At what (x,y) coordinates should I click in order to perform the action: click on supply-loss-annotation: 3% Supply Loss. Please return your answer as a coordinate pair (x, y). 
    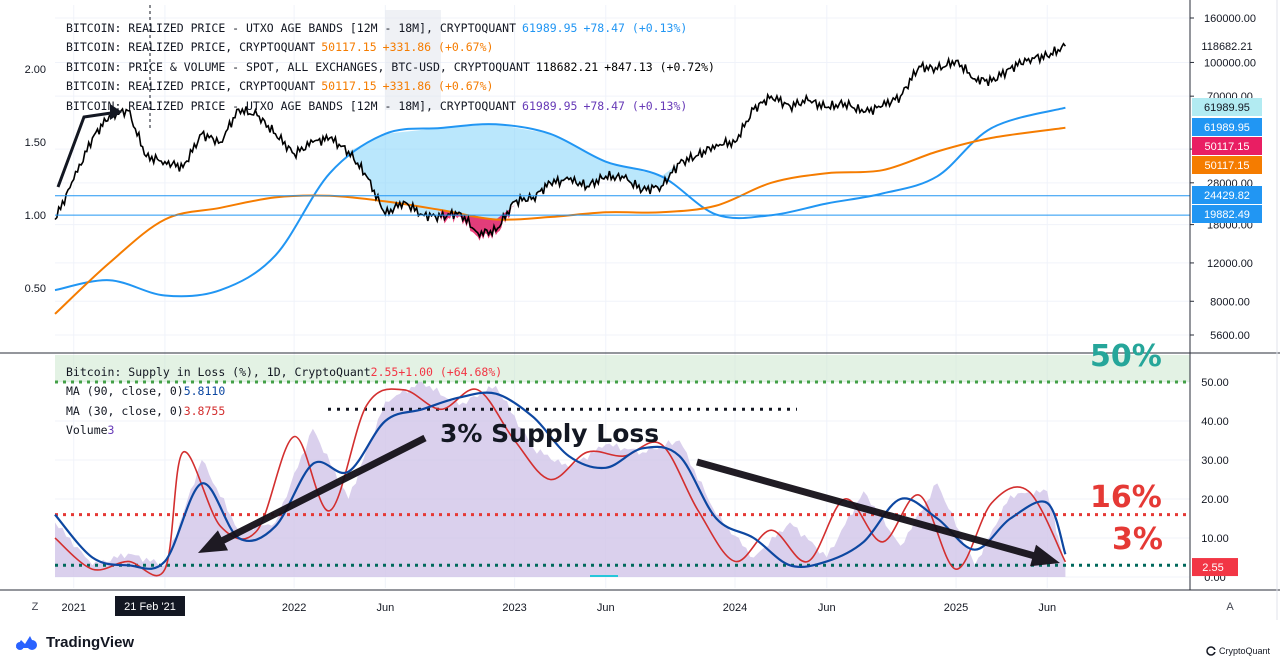
    Looking at the image, I should click on (549, 433).